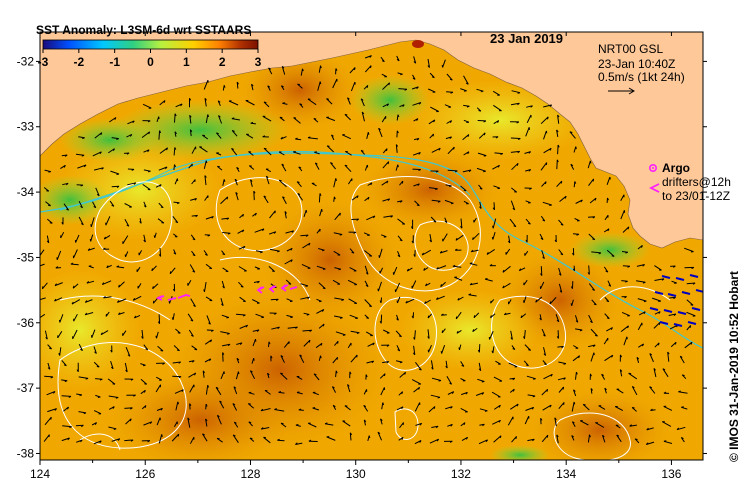  Describe the element at coordinates (226, 292) in the screenshot. I see `drifter-tracks` at that location.